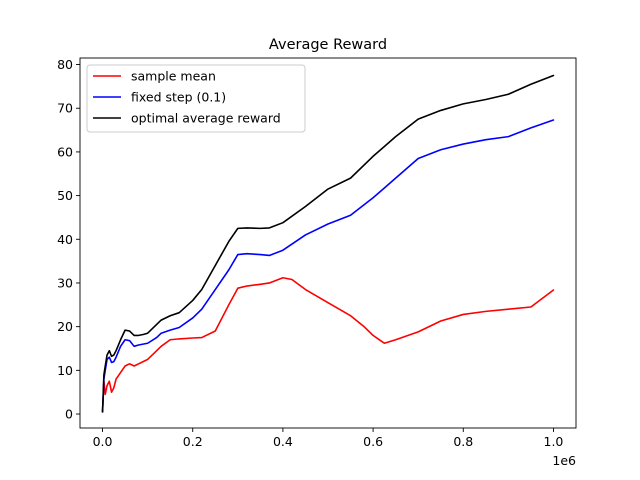  Describe the element at coordinates (373, 441) in the screenshot. I see `x-tick-label: 0.6` at that location.